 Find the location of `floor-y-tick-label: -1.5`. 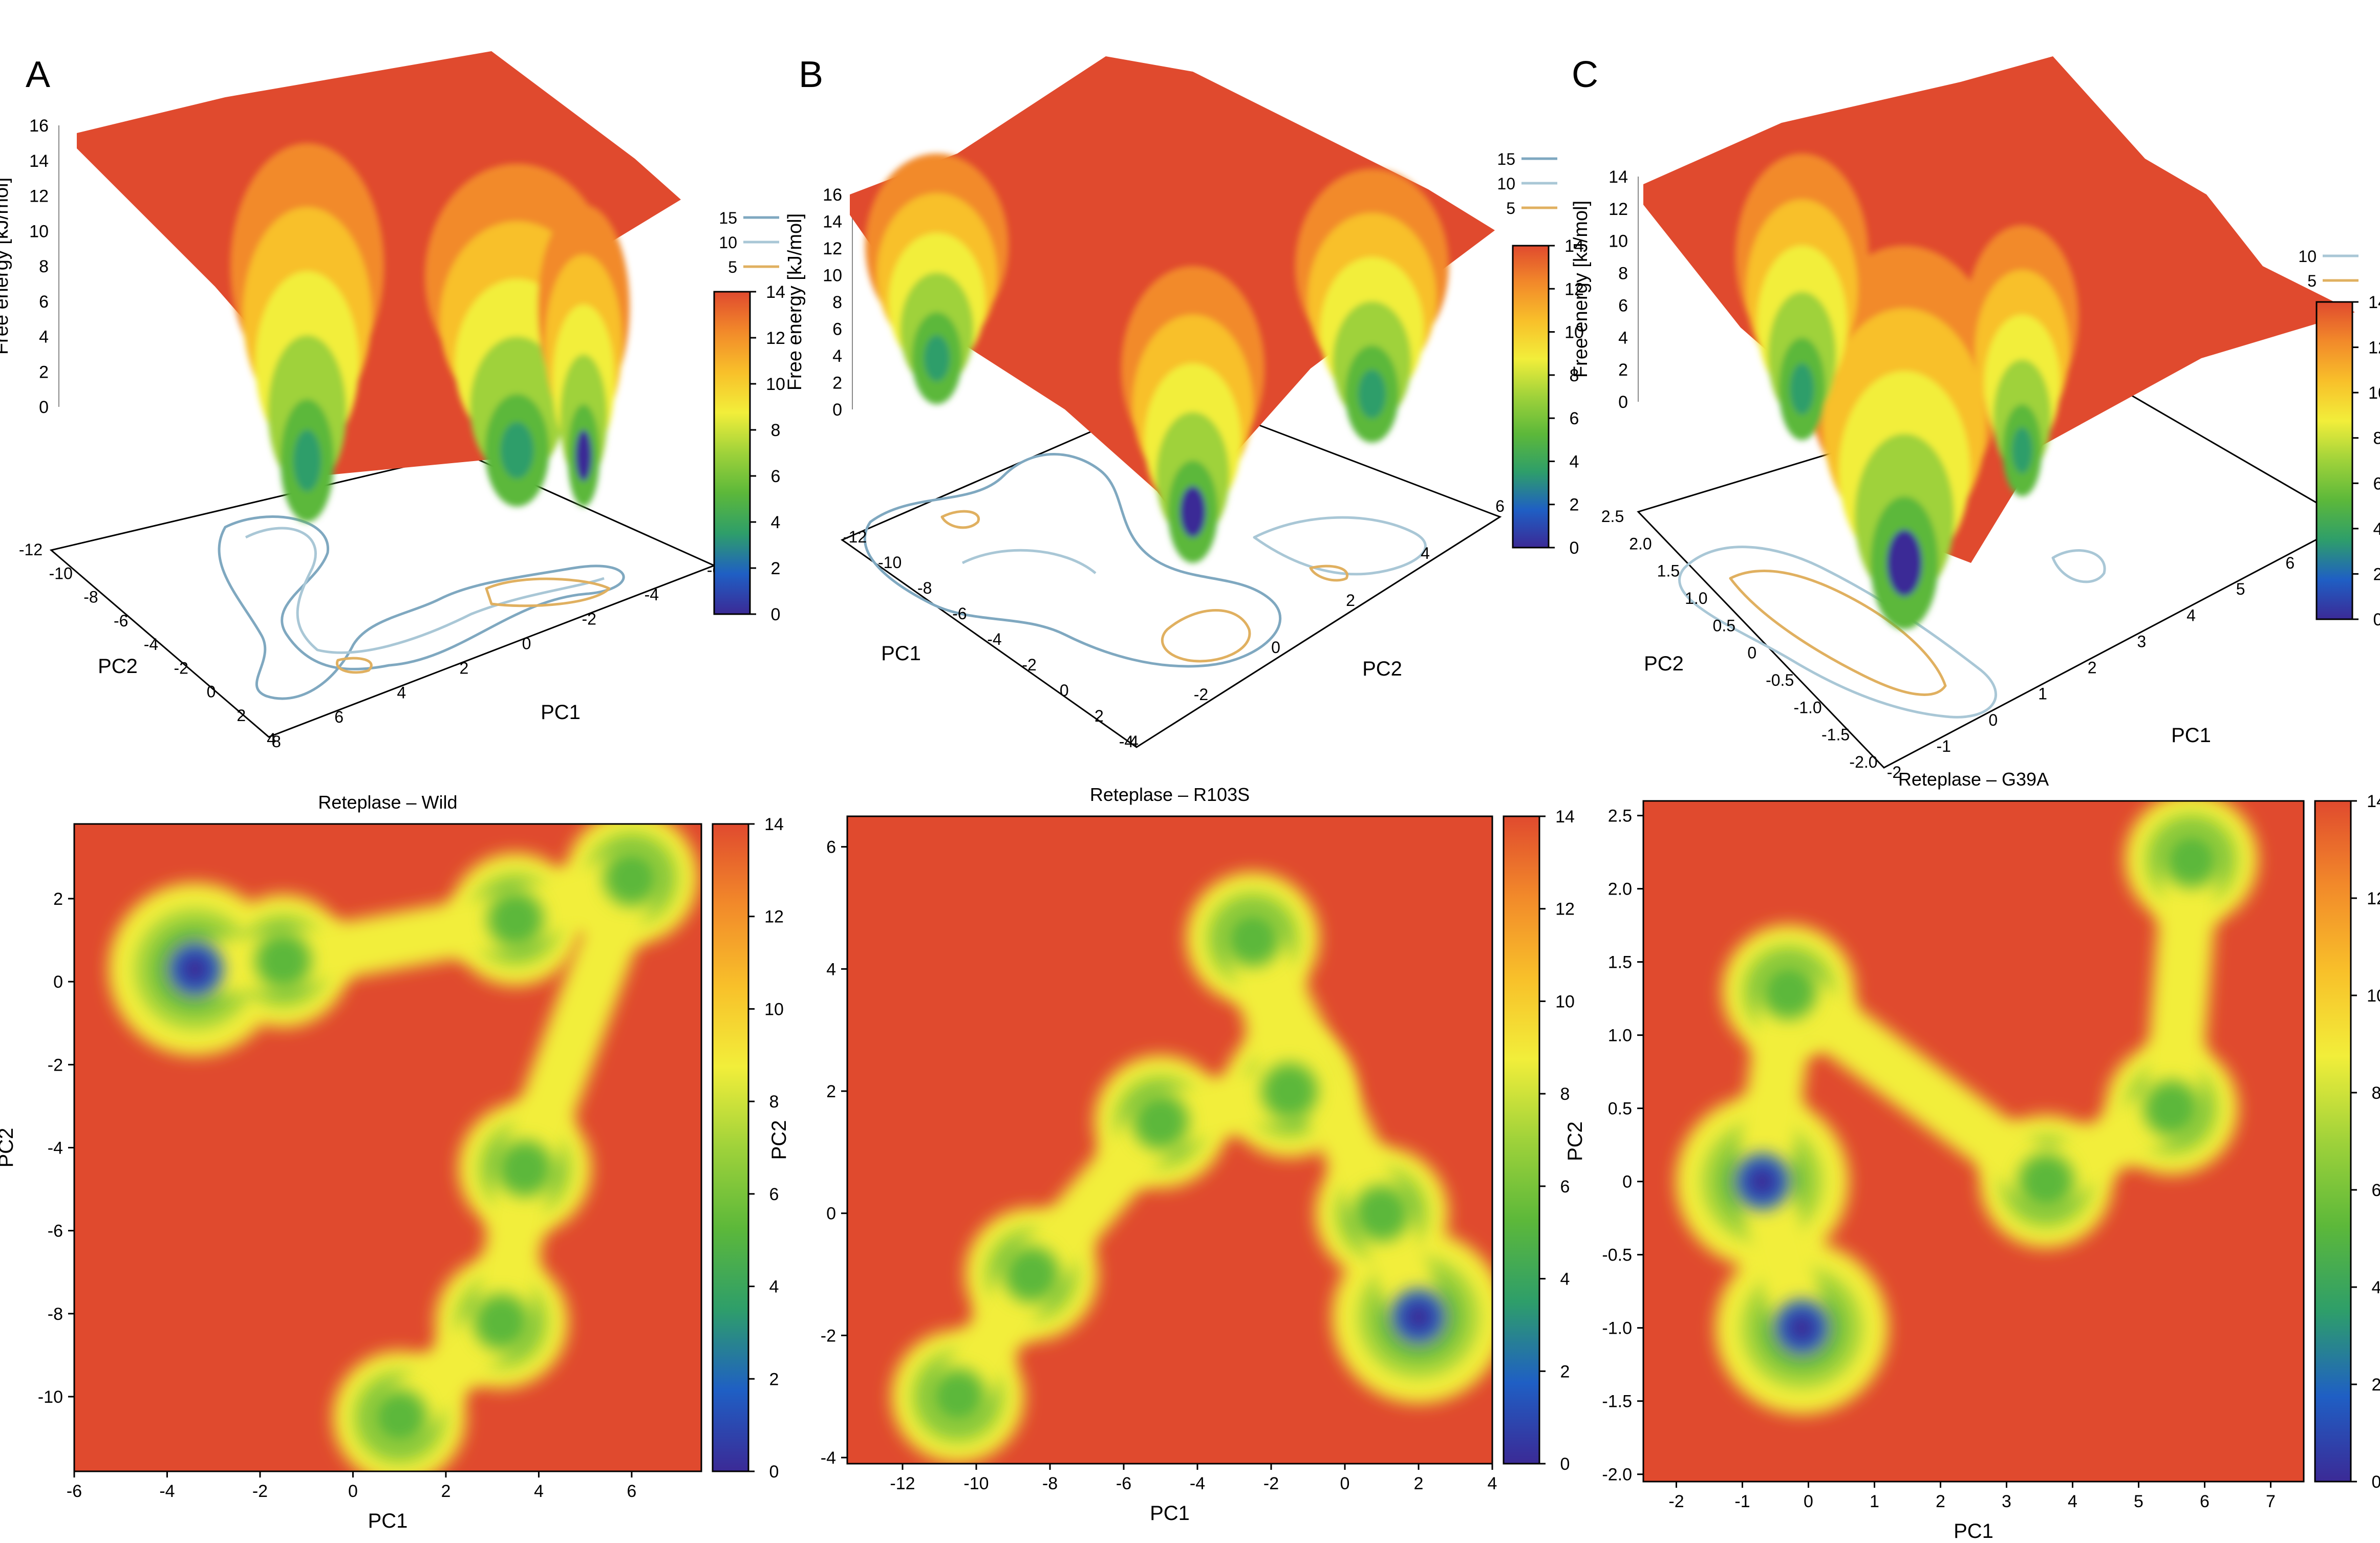

floor-y-tick-label: -1.5 is located at coordinates (1835, 735).